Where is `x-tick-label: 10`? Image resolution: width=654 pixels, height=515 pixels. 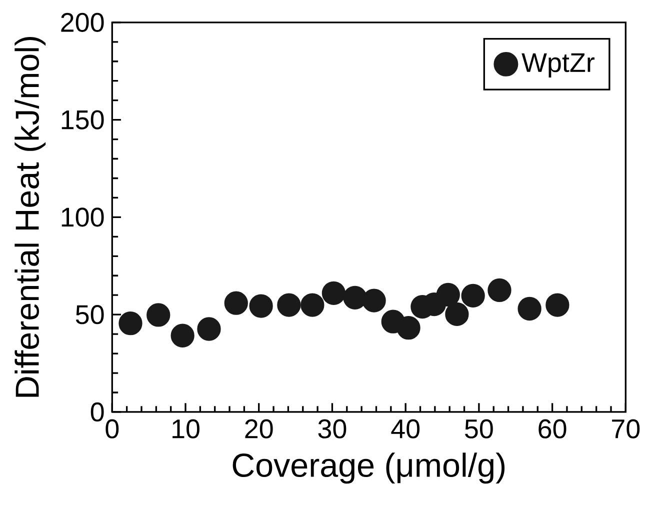 x-tick-label: 10 is located at coordinates (186, 428).